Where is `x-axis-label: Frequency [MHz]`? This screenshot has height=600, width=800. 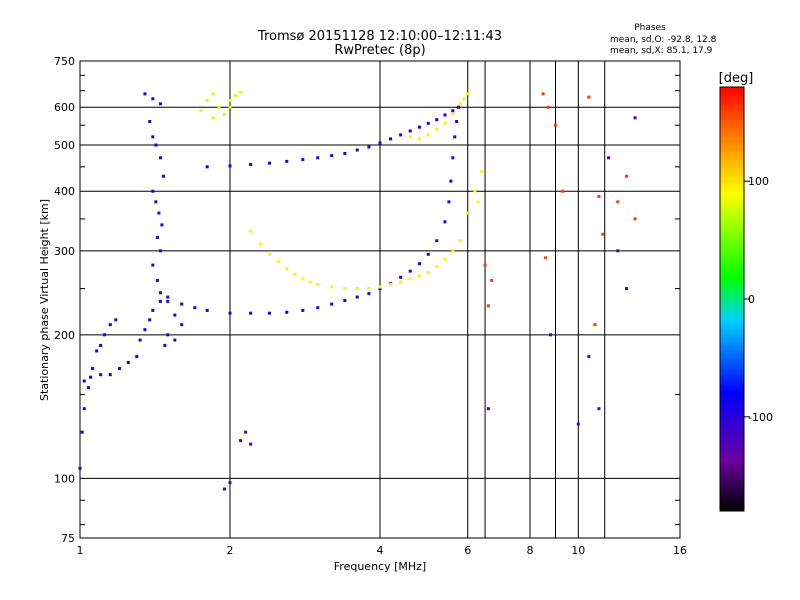 x-axis-label: Frequency [MHz] is located at coordinates (380, 566).